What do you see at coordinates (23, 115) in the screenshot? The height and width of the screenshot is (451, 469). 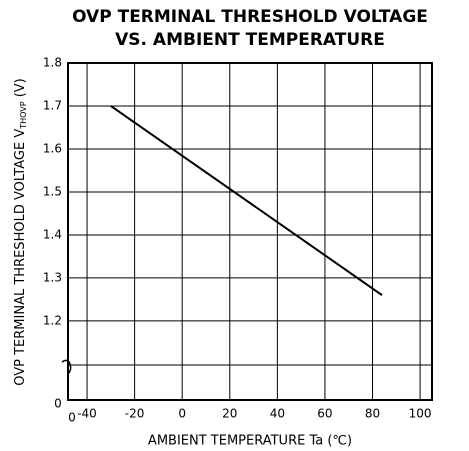 I see `y-label-sub: THOVP` at bounding box center [23, 115].